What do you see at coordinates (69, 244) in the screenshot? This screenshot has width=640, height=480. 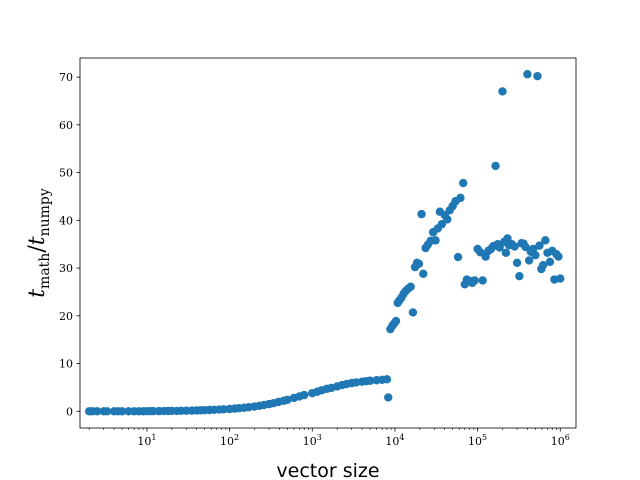 I see `y-axis-ticks: 0 10 20 30 40 50 60 70` at bounding box center [69, 244].